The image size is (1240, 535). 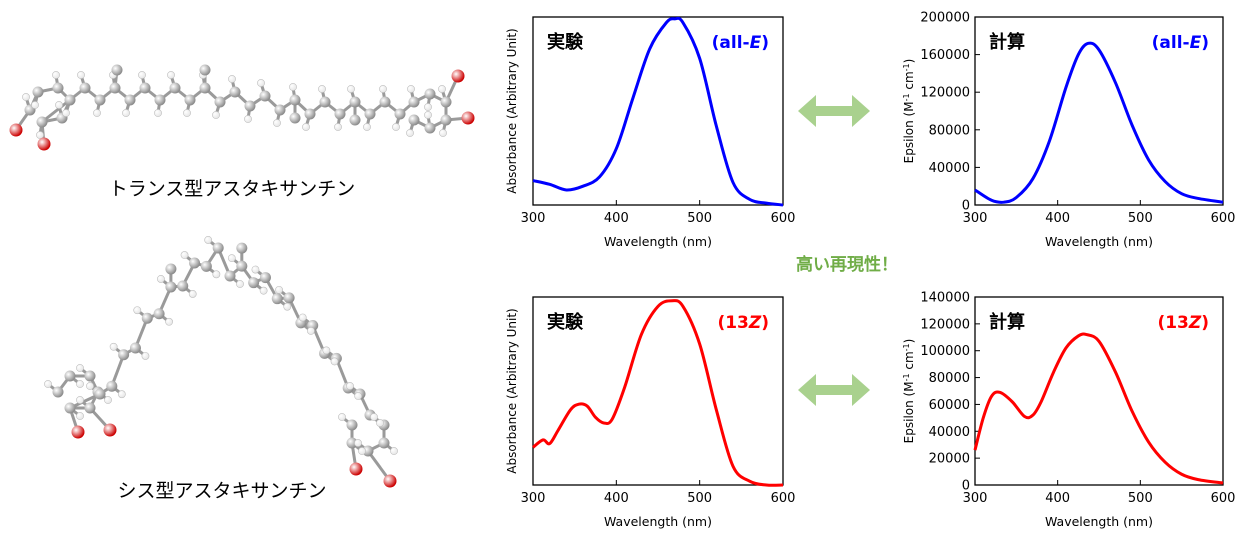 What do you see at coordinates (945, 18) in the screenshot?
I see `y-tick-label: 200000` at bounding box center [945, 18].